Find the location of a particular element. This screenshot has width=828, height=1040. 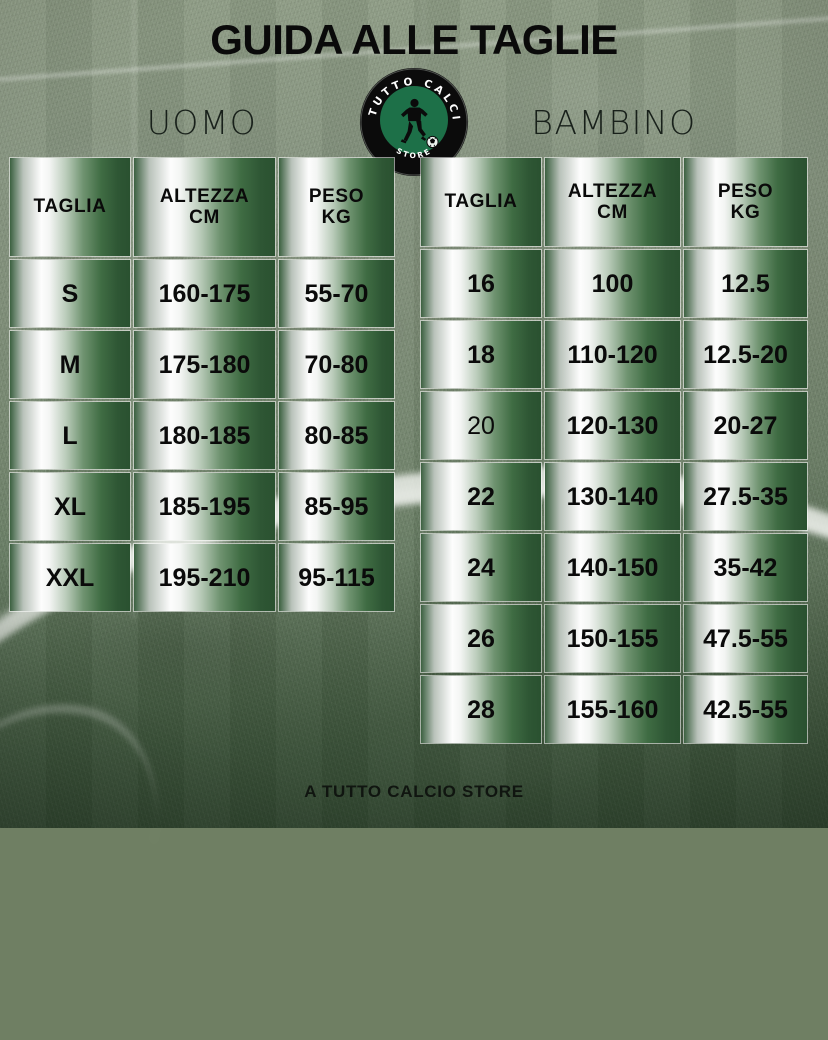

cell-weight: 85-95 is located at coordinates (336, 506).